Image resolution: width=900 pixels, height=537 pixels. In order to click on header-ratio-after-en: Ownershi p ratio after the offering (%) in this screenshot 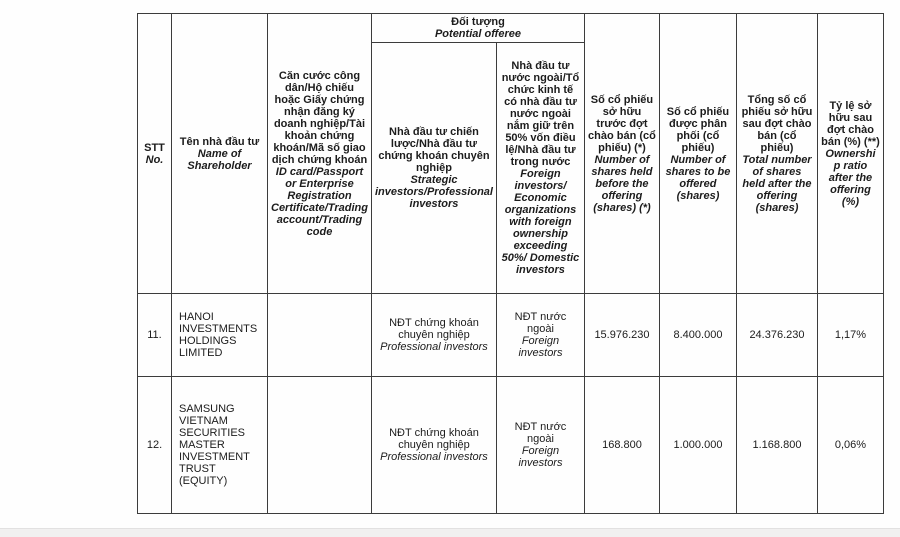, I will do `click(850, 177)`.